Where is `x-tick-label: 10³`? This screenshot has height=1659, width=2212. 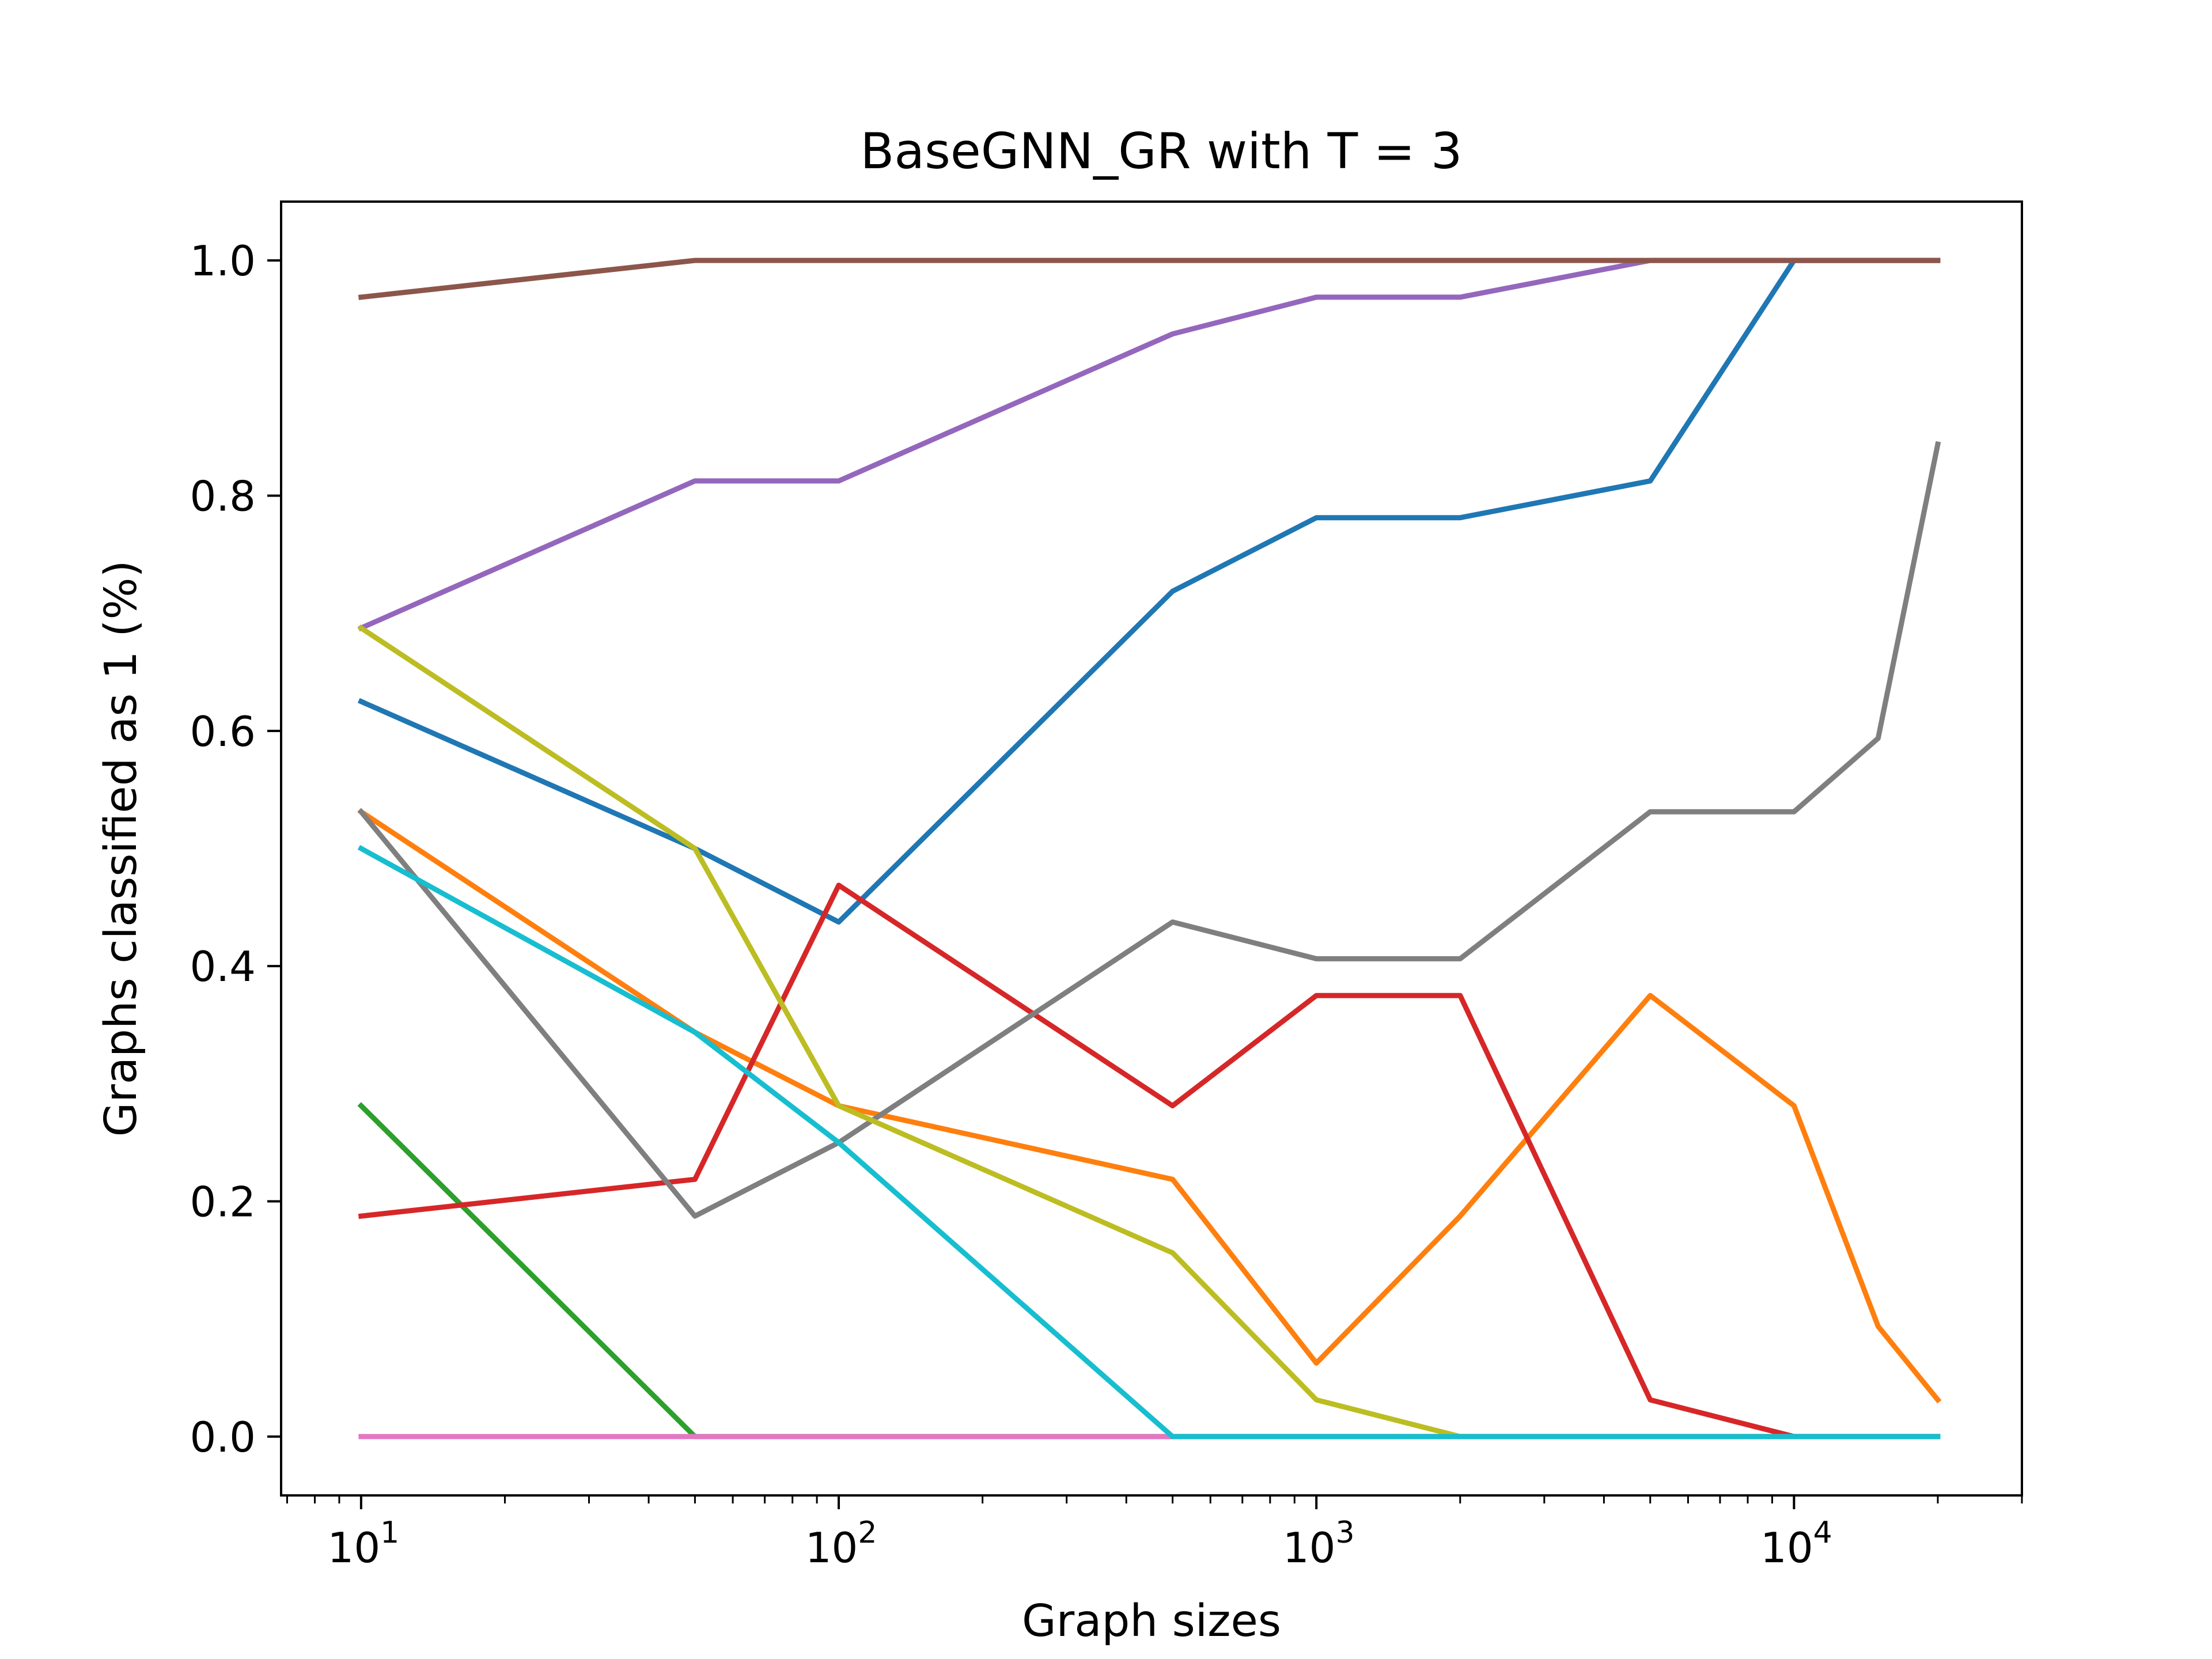
x-tick-label: 10³ is located at coordinates (1319, 1544).